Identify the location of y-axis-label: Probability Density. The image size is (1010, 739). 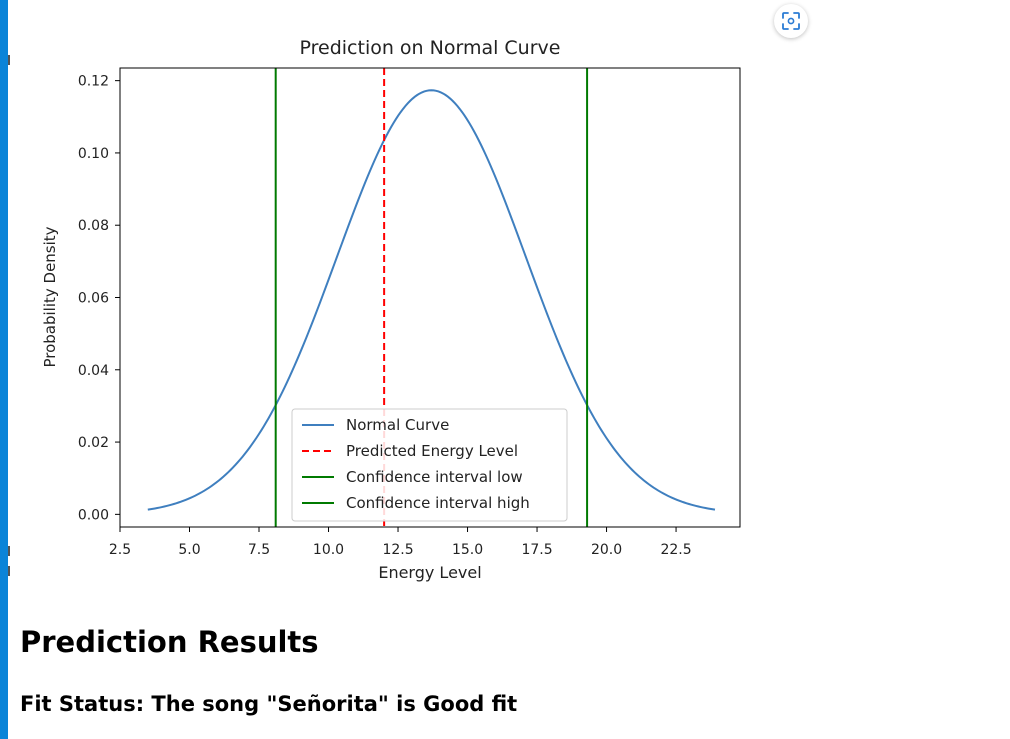
(50, 296).